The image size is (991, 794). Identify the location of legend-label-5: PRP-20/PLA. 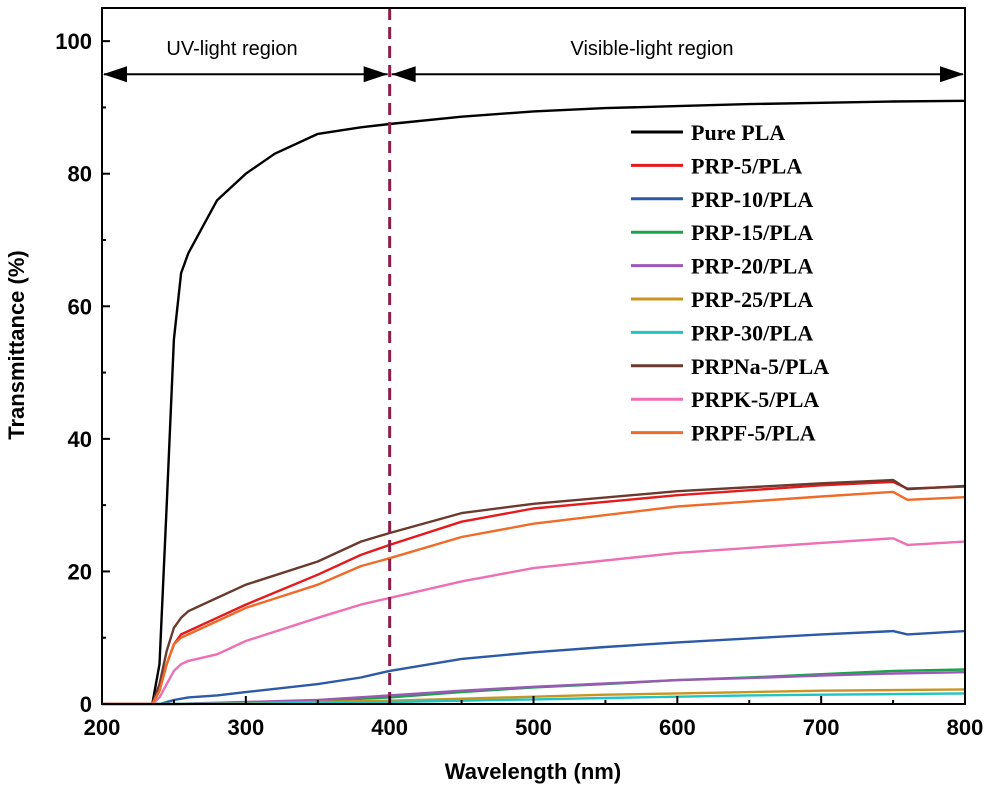
(752, 266).